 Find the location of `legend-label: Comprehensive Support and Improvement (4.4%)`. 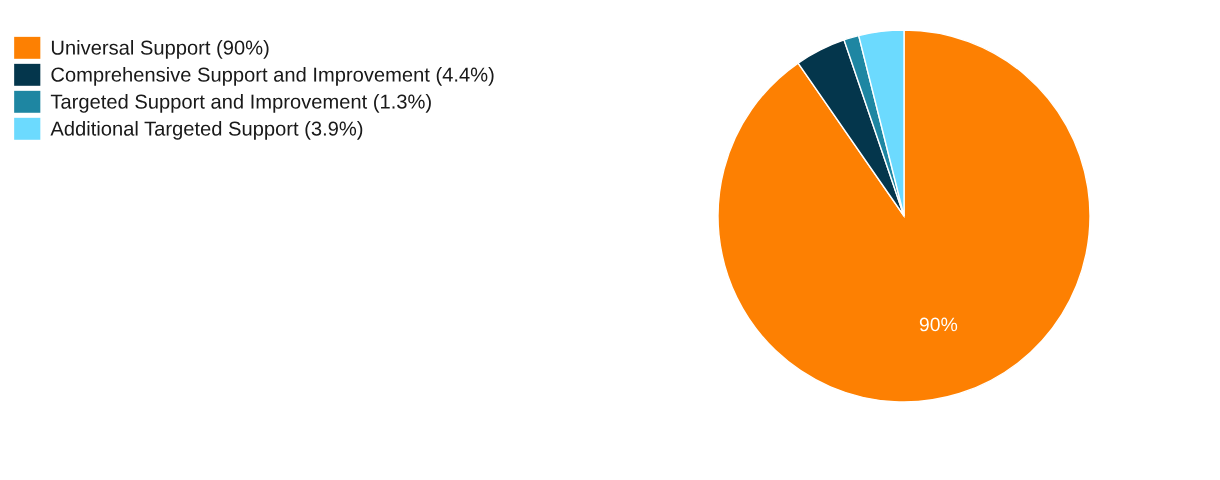

legend-label: Comprehensive Support and Improvement (4.4%) is located at coordinates (272, 76).